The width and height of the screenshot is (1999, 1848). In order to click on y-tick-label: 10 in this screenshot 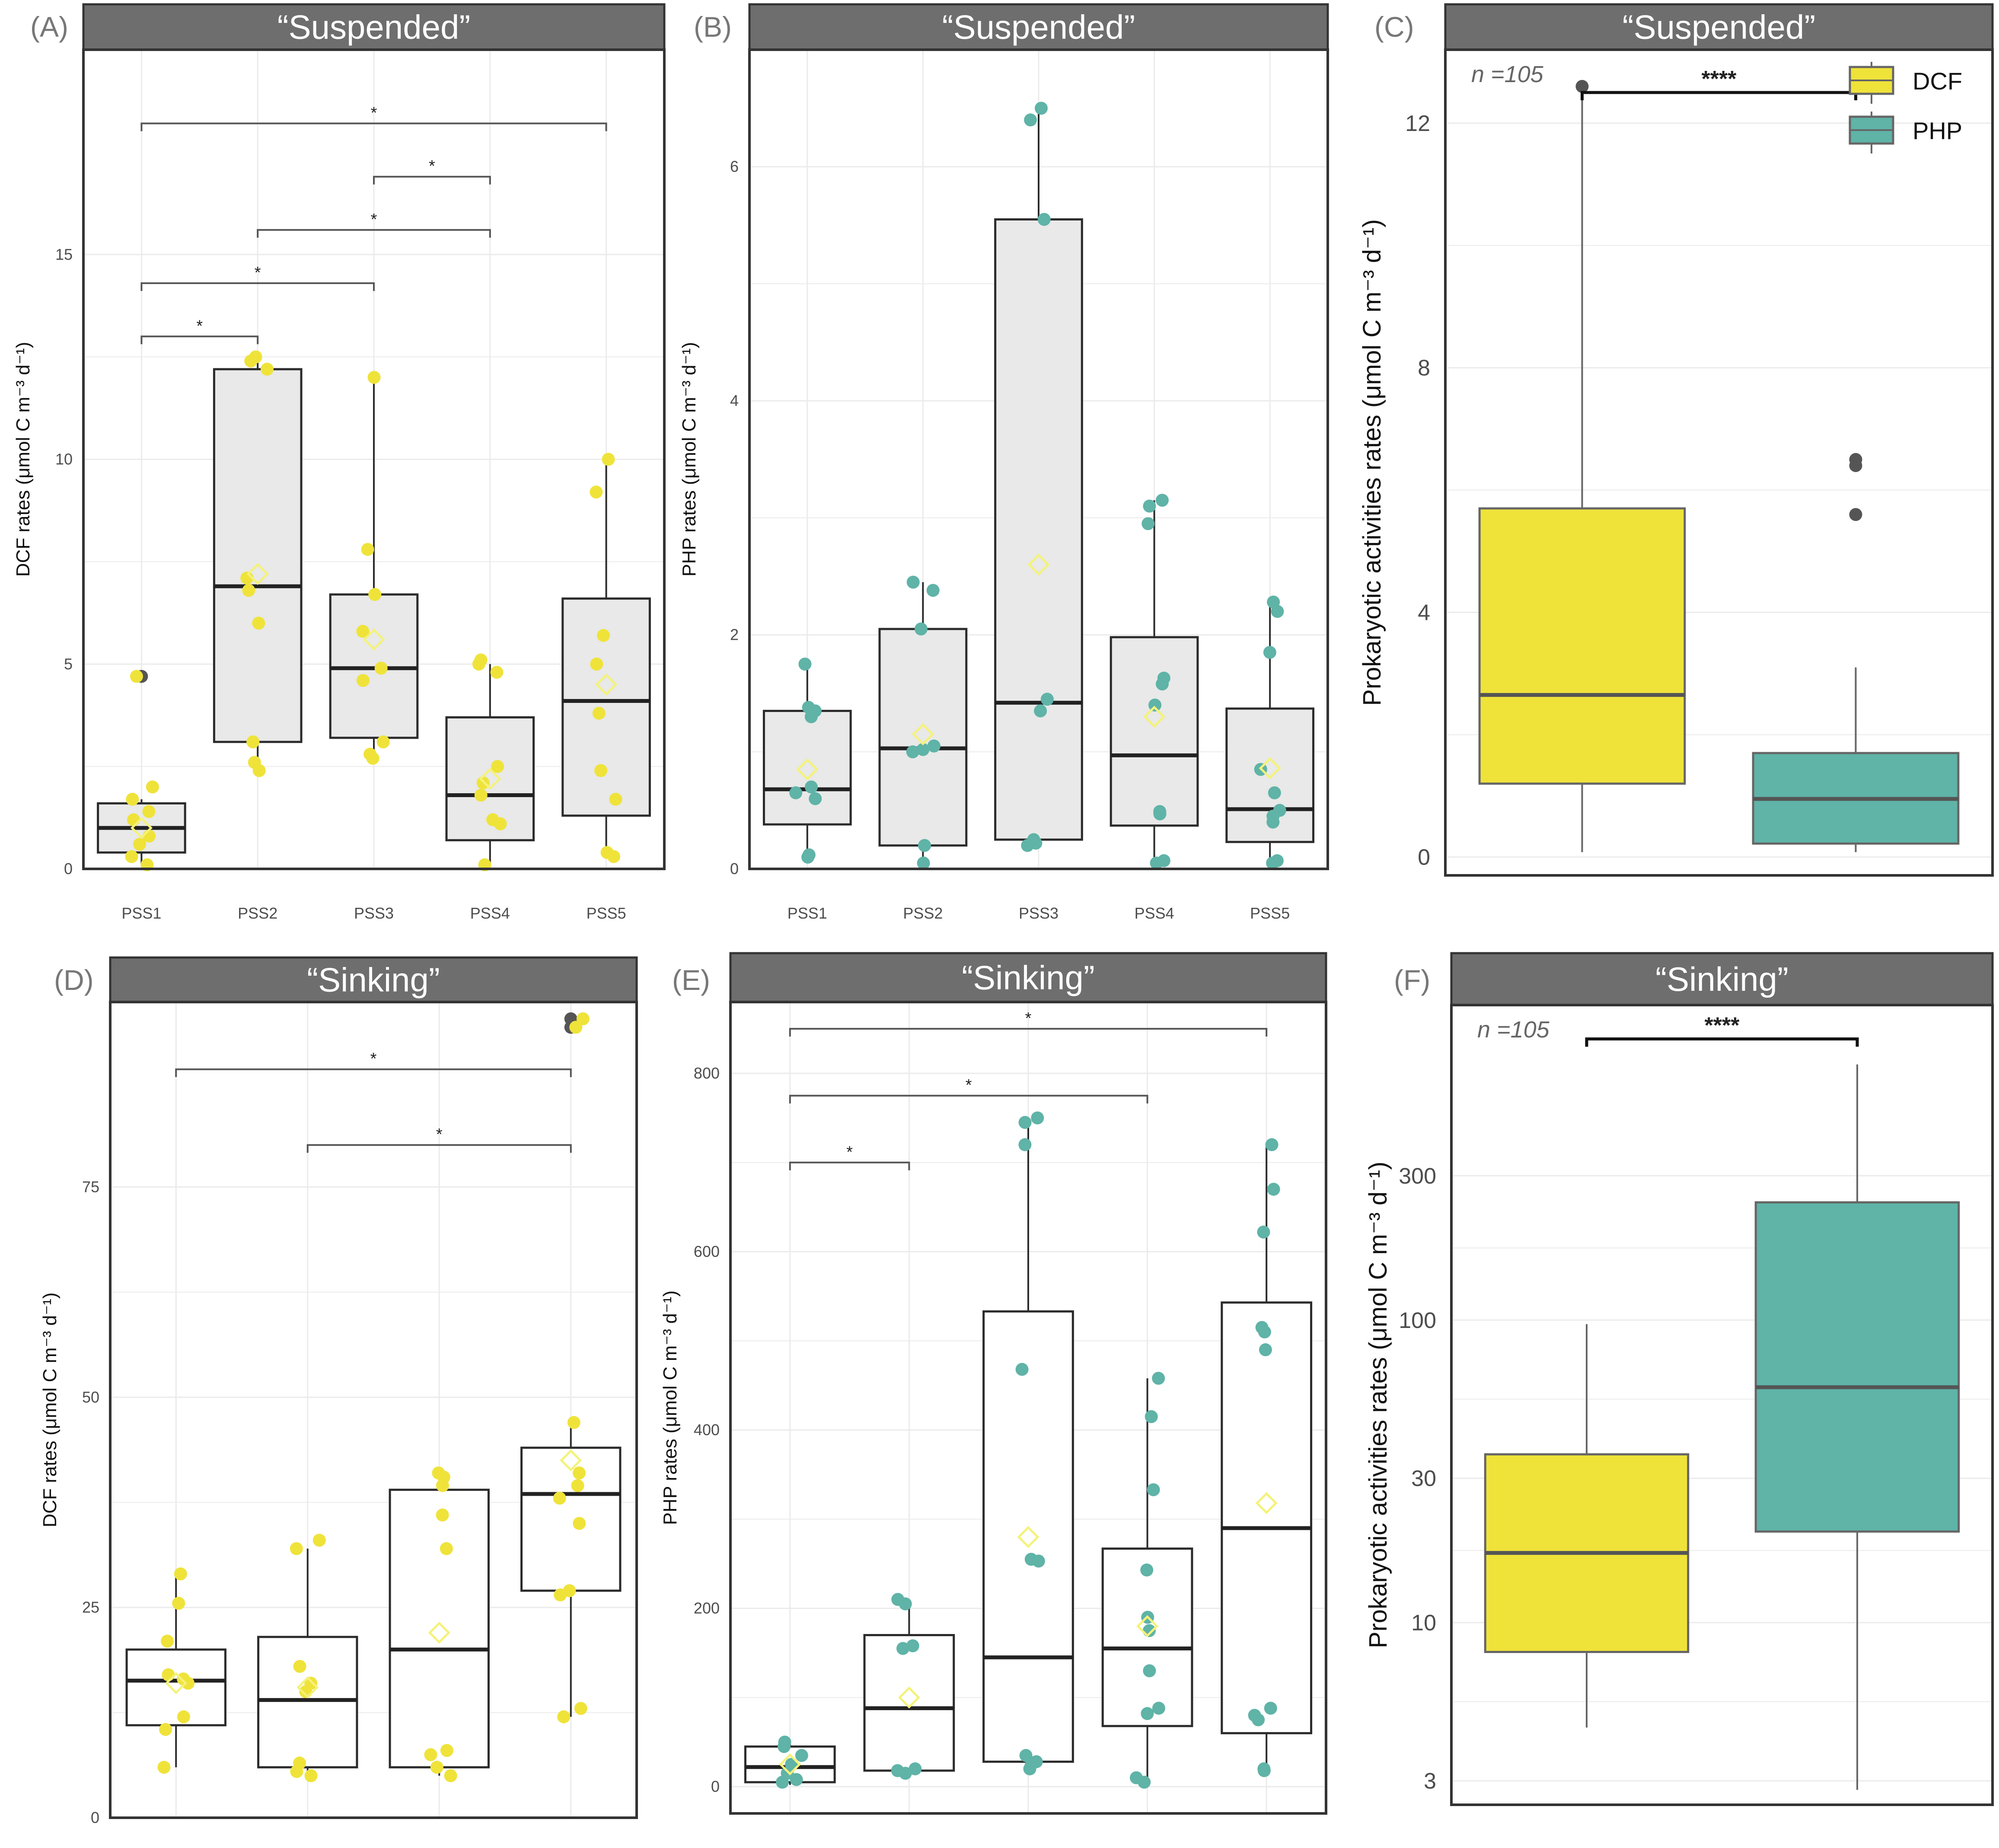, I will do `click(64, 459)`.